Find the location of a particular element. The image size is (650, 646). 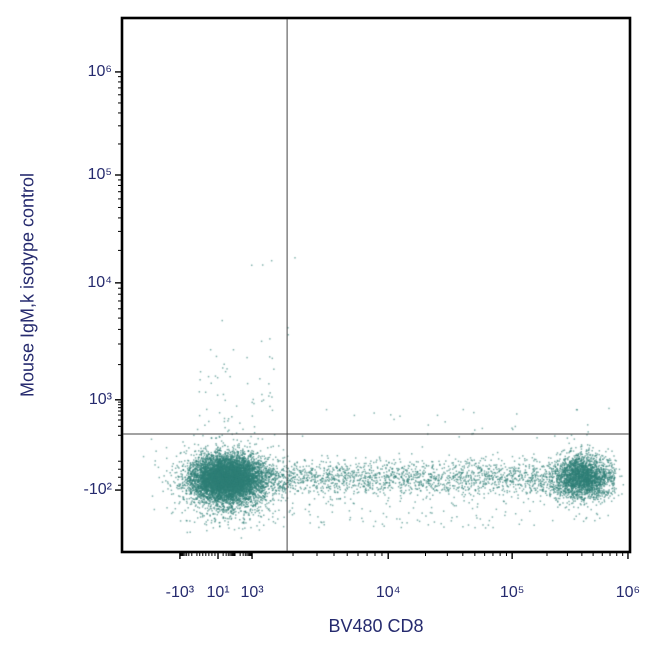

y-tick-label: 10⁵ is located at coordinates (99, 174).